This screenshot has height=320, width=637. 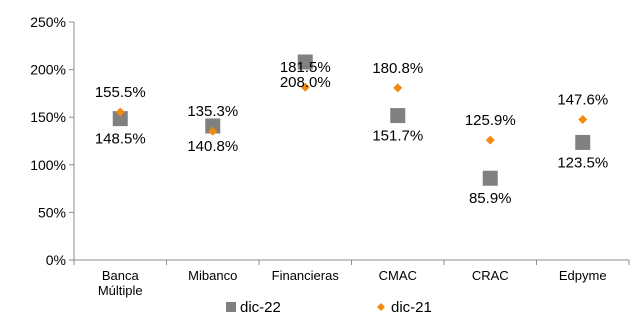 I want to click on x-tick-label-line: Financieras, so click(x=306, y=275).